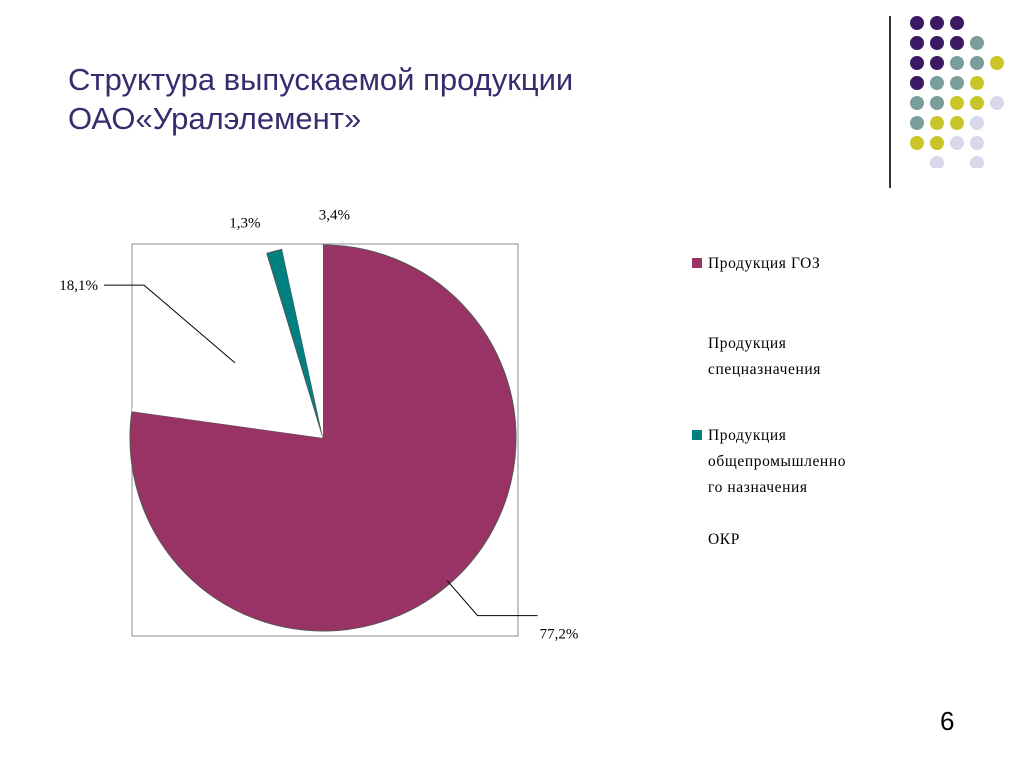 The height and width of the screenshot is (768, 1024). Describe the element at coordinates (334, 216) in the screenshot. I see `data-label: 3,4%` at that location.